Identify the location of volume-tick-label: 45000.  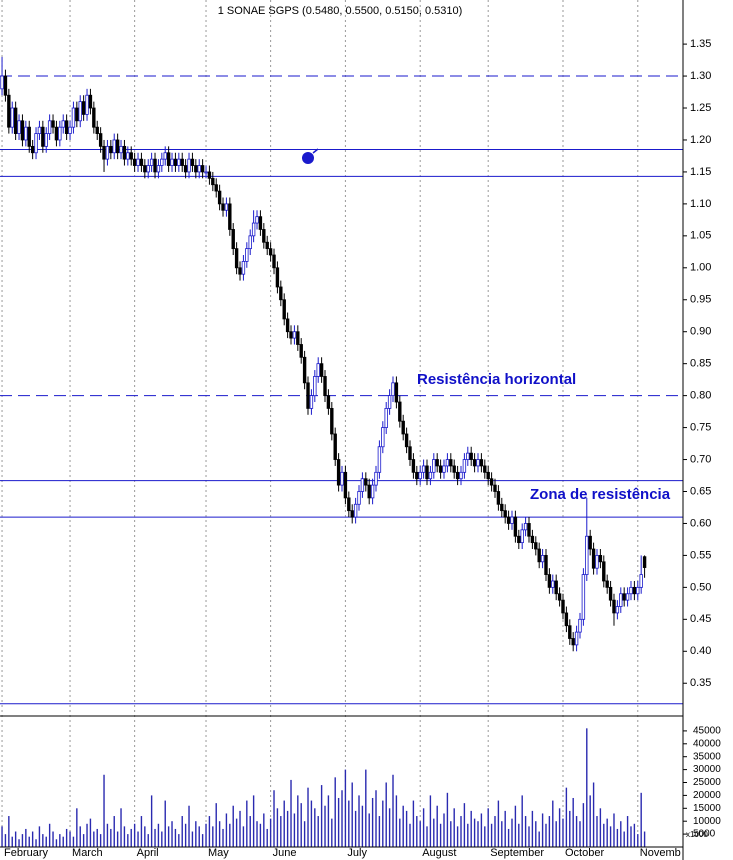
(707, 731).